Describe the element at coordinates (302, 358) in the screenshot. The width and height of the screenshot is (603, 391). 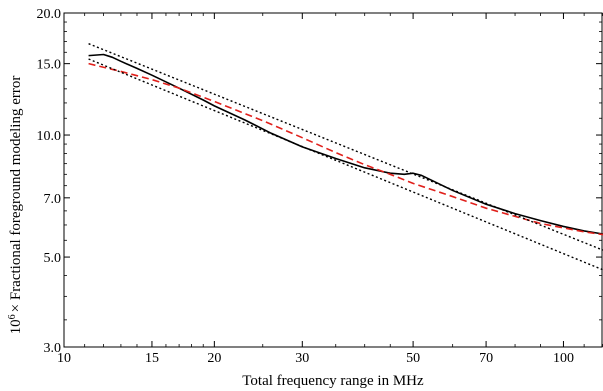
I see `x-tick-label: 30` at that location.